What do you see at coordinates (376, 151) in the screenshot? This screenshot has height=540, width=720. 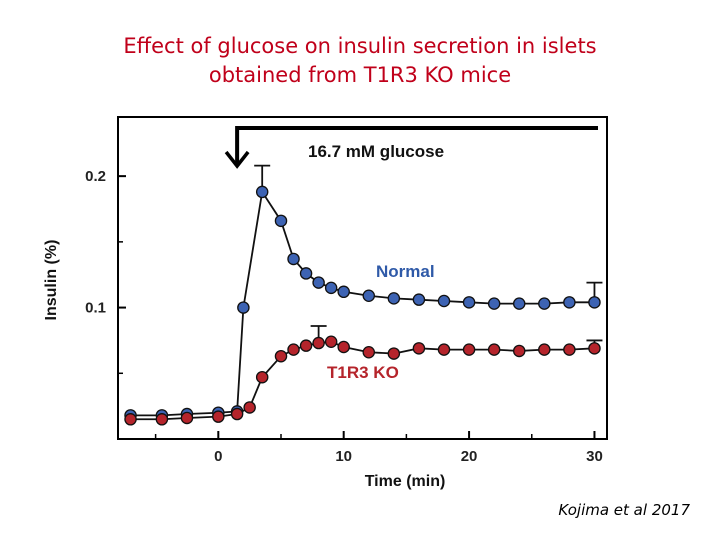 I see `glucose-annotation: 16.7 mM glucose` at bounding box center [376, 151].